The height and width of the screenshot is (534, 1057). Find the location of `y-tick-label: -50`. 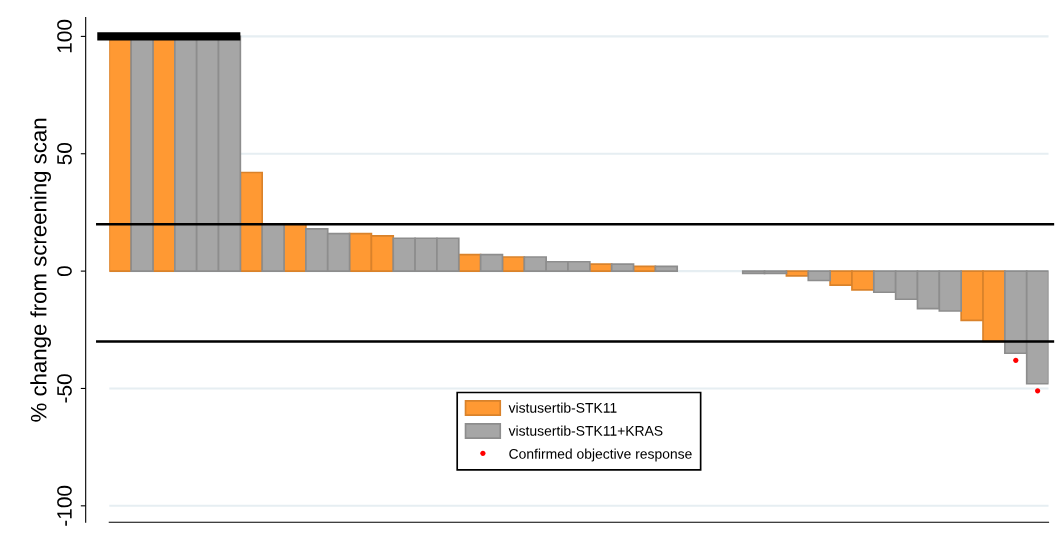

y-tick-label: -50 is located at coordinates (64, 388).